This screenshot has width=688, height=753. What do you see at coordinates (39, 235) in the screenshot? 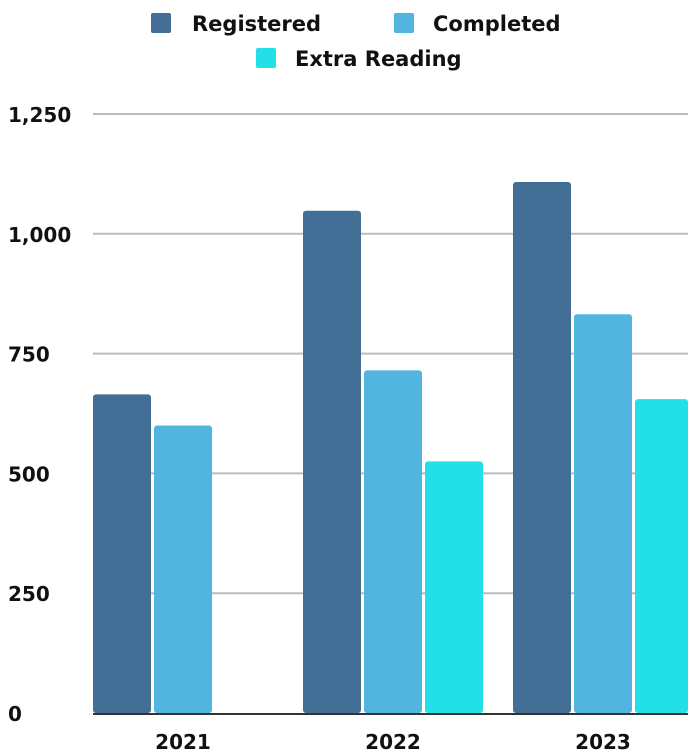
I see `y-tick-label: 1,000` at bounding box center [39, 235].